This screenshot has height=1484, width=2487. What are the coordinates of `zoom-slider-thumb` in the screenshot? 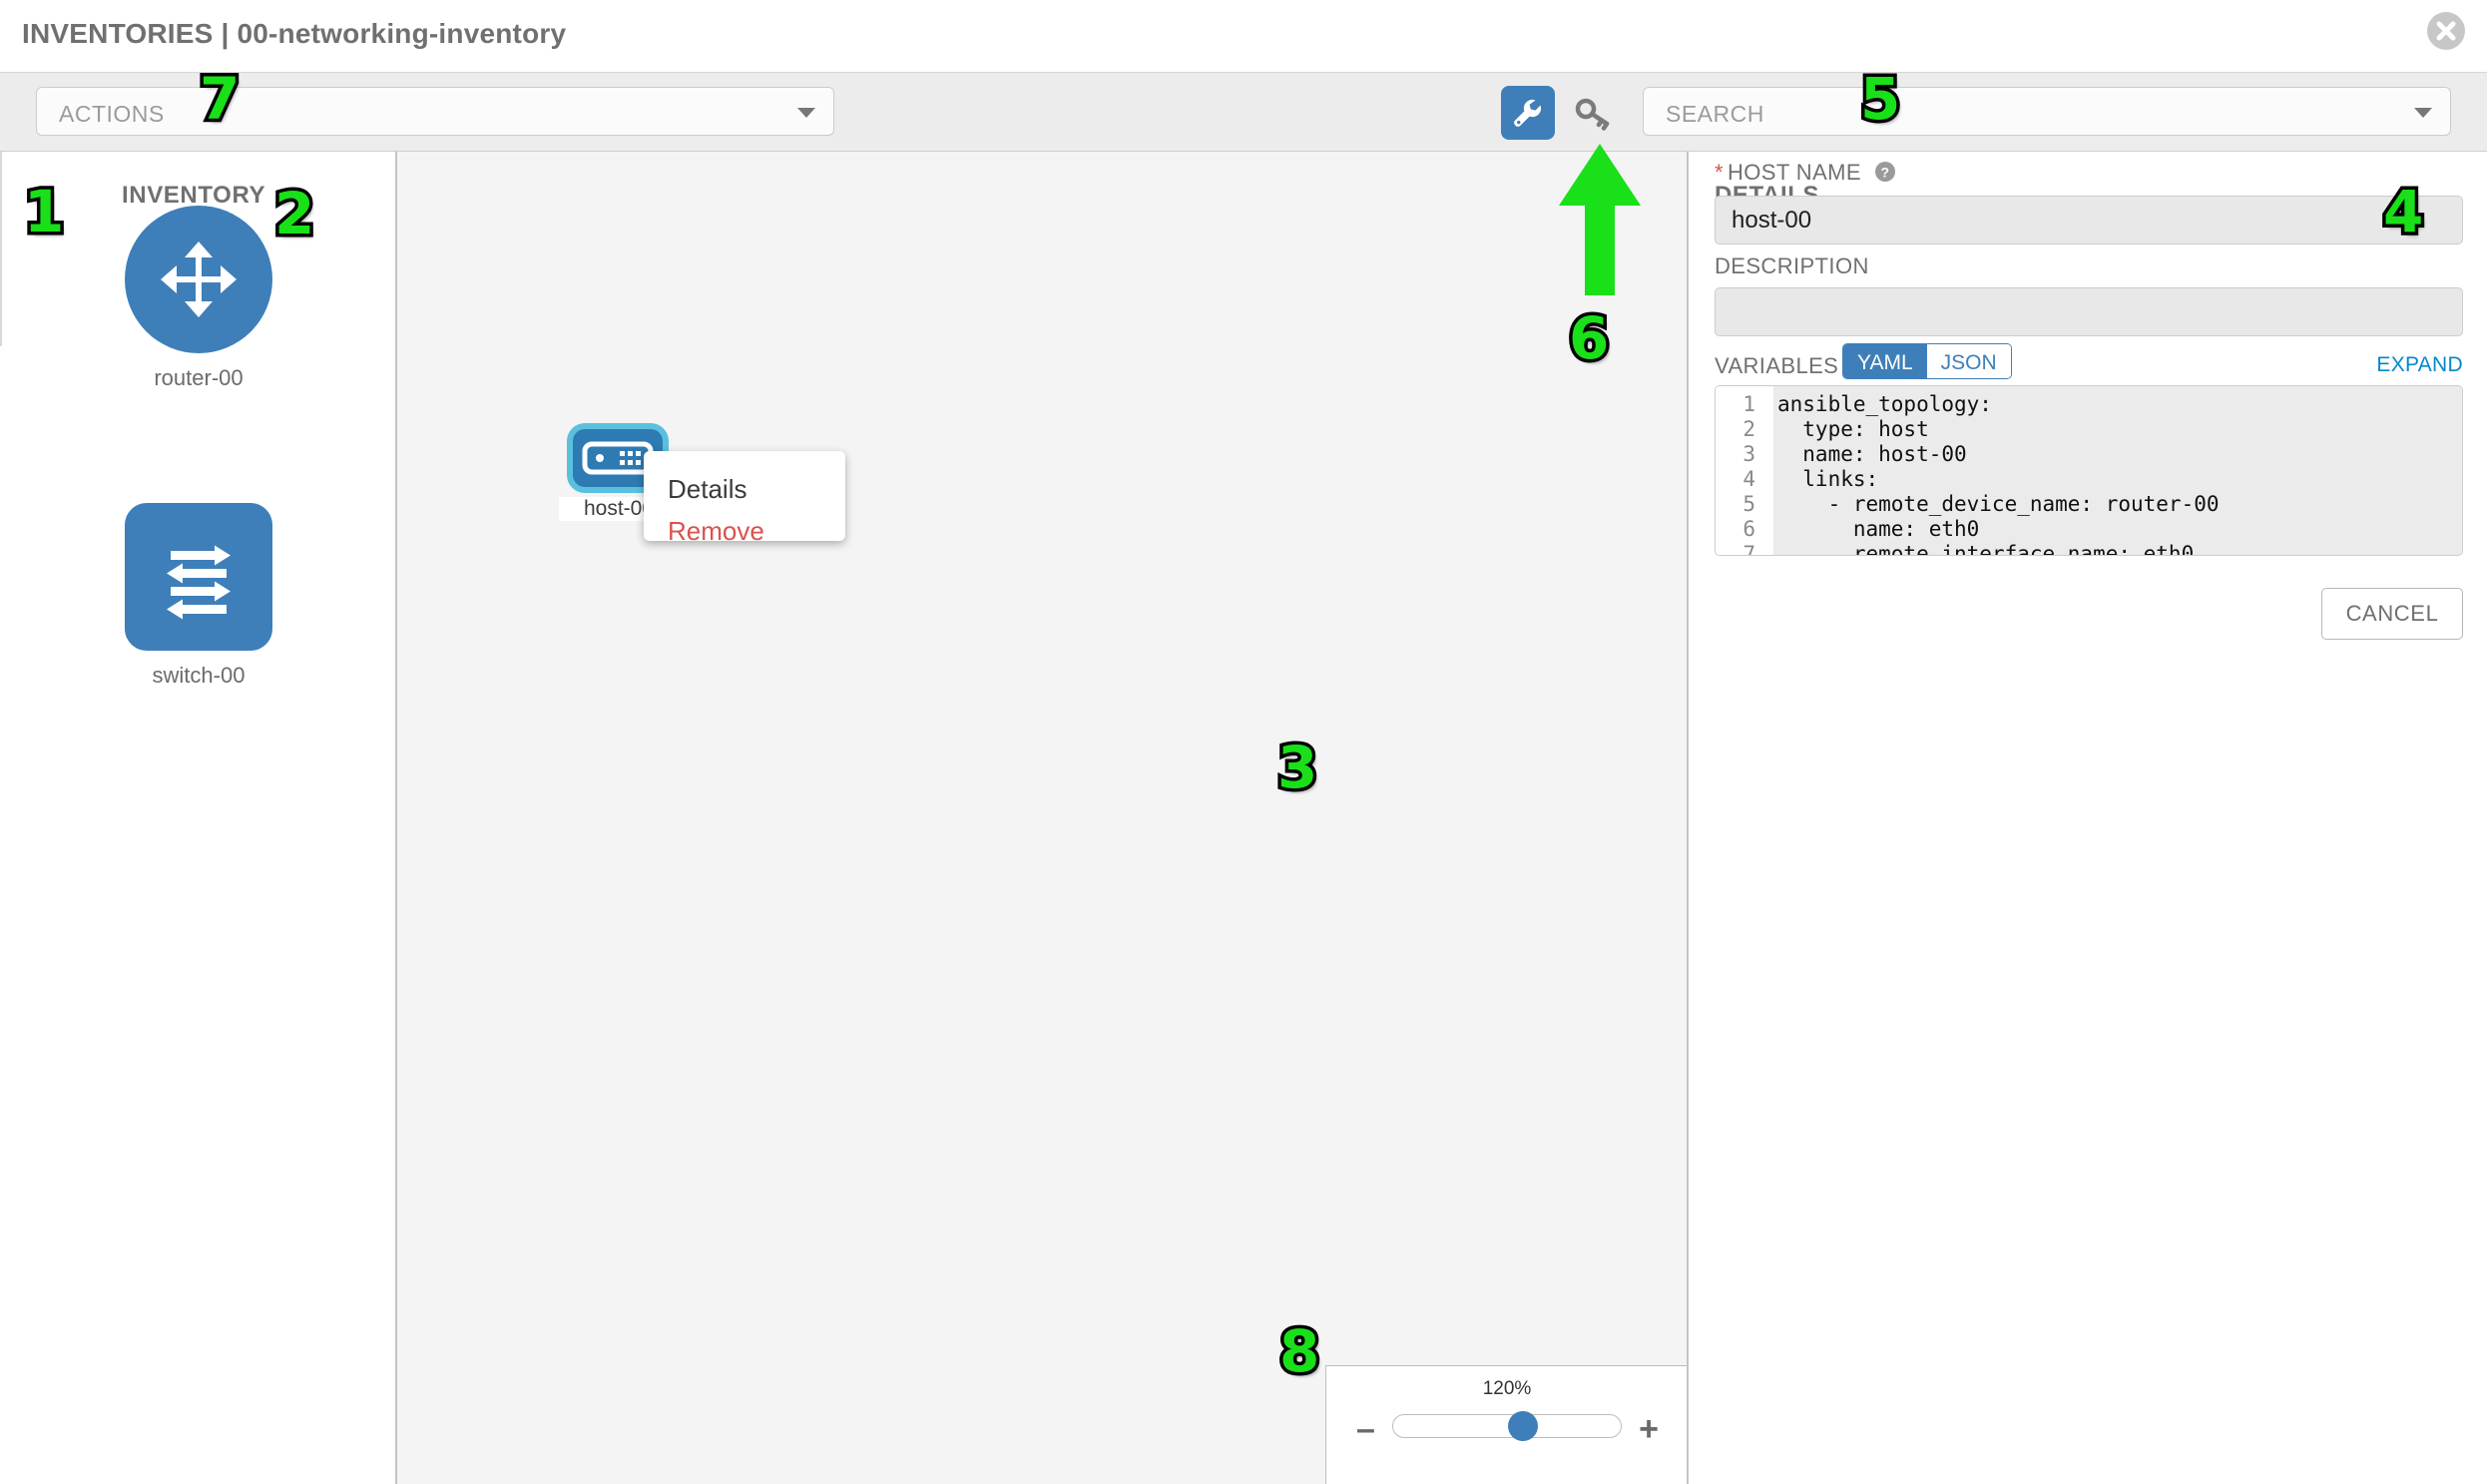 It's located at (1522, 1426).